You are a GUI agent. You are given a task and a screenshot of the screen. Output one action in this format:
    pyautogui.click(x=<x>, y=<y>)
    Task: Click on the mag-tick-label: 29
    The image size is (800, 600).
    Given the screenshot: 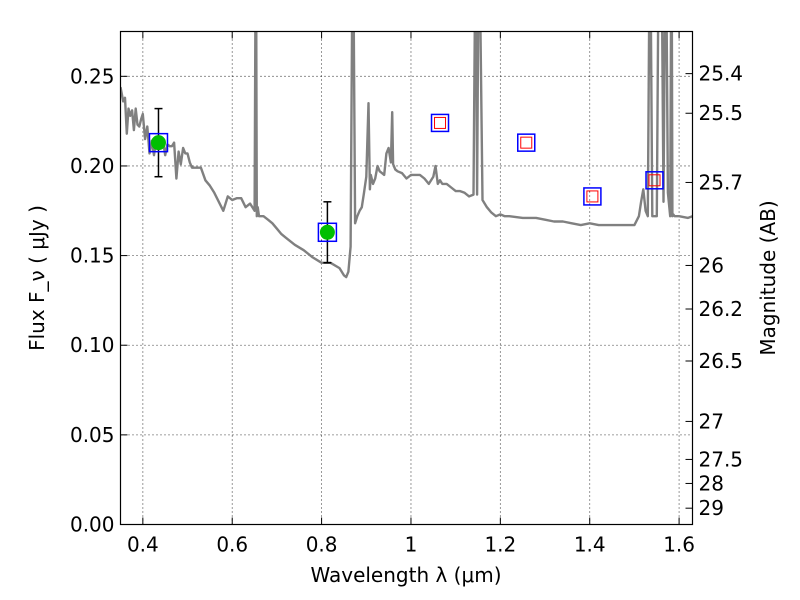 What is the action you would take?
    pyautogui.click(x=711, y=508)
    